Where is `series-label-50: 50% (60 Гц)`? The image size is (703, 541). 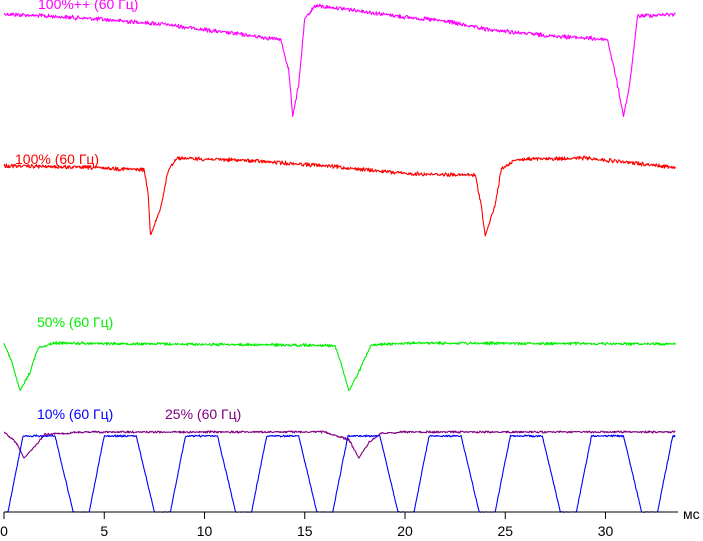
series-label-50: 50% (60 Гц) is located at coordinates (75, 322).